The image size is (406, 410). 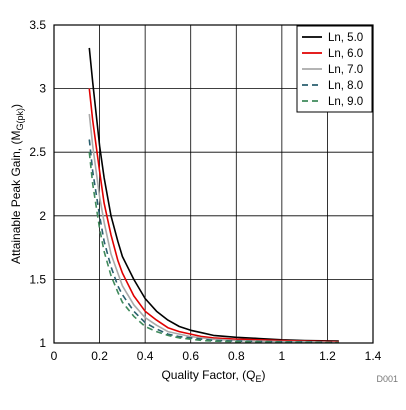 I want to click on legend-label: Ln, 5.0, so click(x=345, y=38).